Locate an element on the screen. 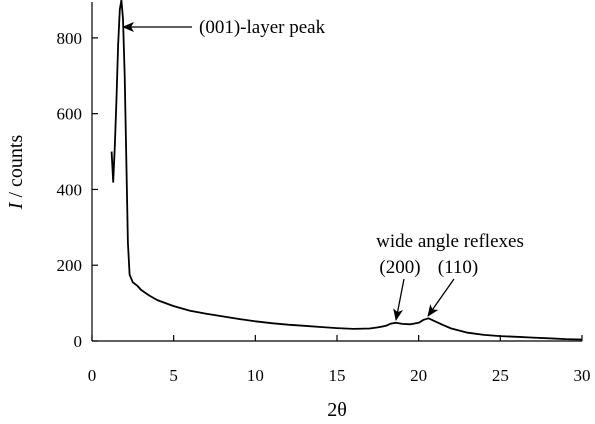  annotation-200: (200) is located at coordinates (399, 267).